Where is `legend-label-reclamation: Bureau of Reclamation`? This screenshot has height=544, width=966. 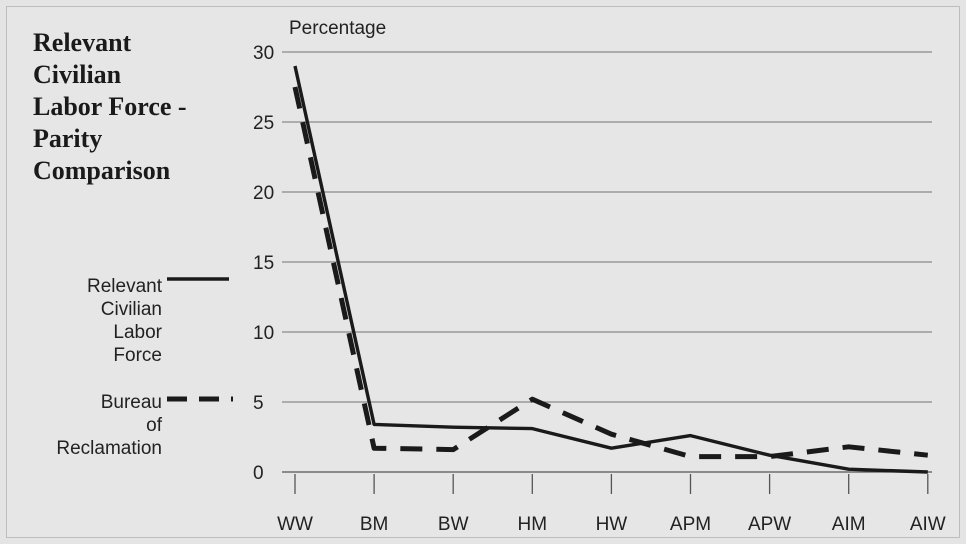
legend-label-reclamation: Bureau of Reclamation is located at coordinates (109, 425).